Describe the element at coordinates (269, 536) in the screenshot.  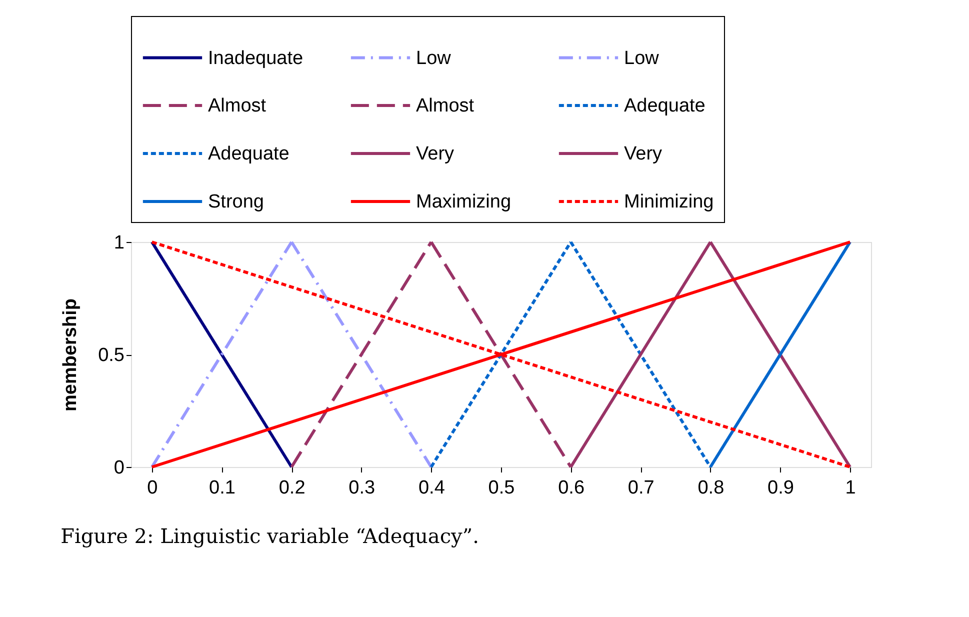
I see `caption: Figure 2: Linguistic variable “Adequacy”.` at that location.